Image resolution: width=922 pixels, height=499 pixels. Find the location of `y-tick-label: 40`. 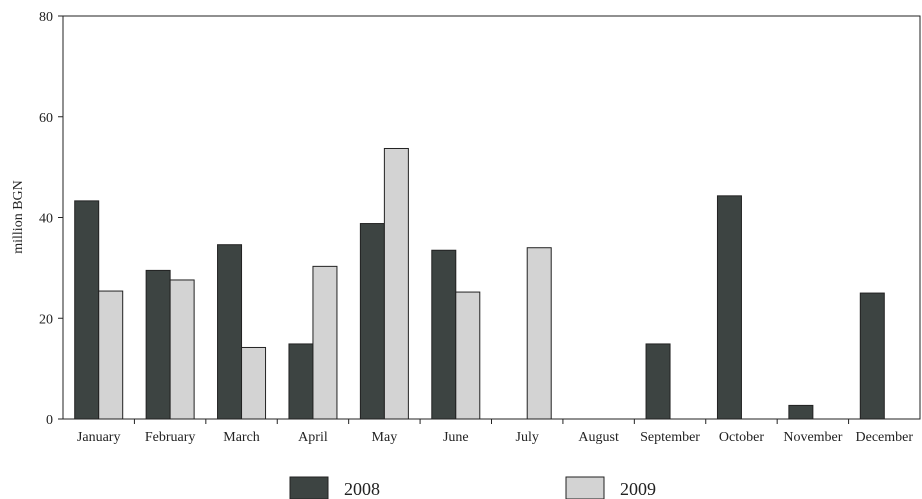

y-tick-label: 40 is located at coordinates (46, 219).